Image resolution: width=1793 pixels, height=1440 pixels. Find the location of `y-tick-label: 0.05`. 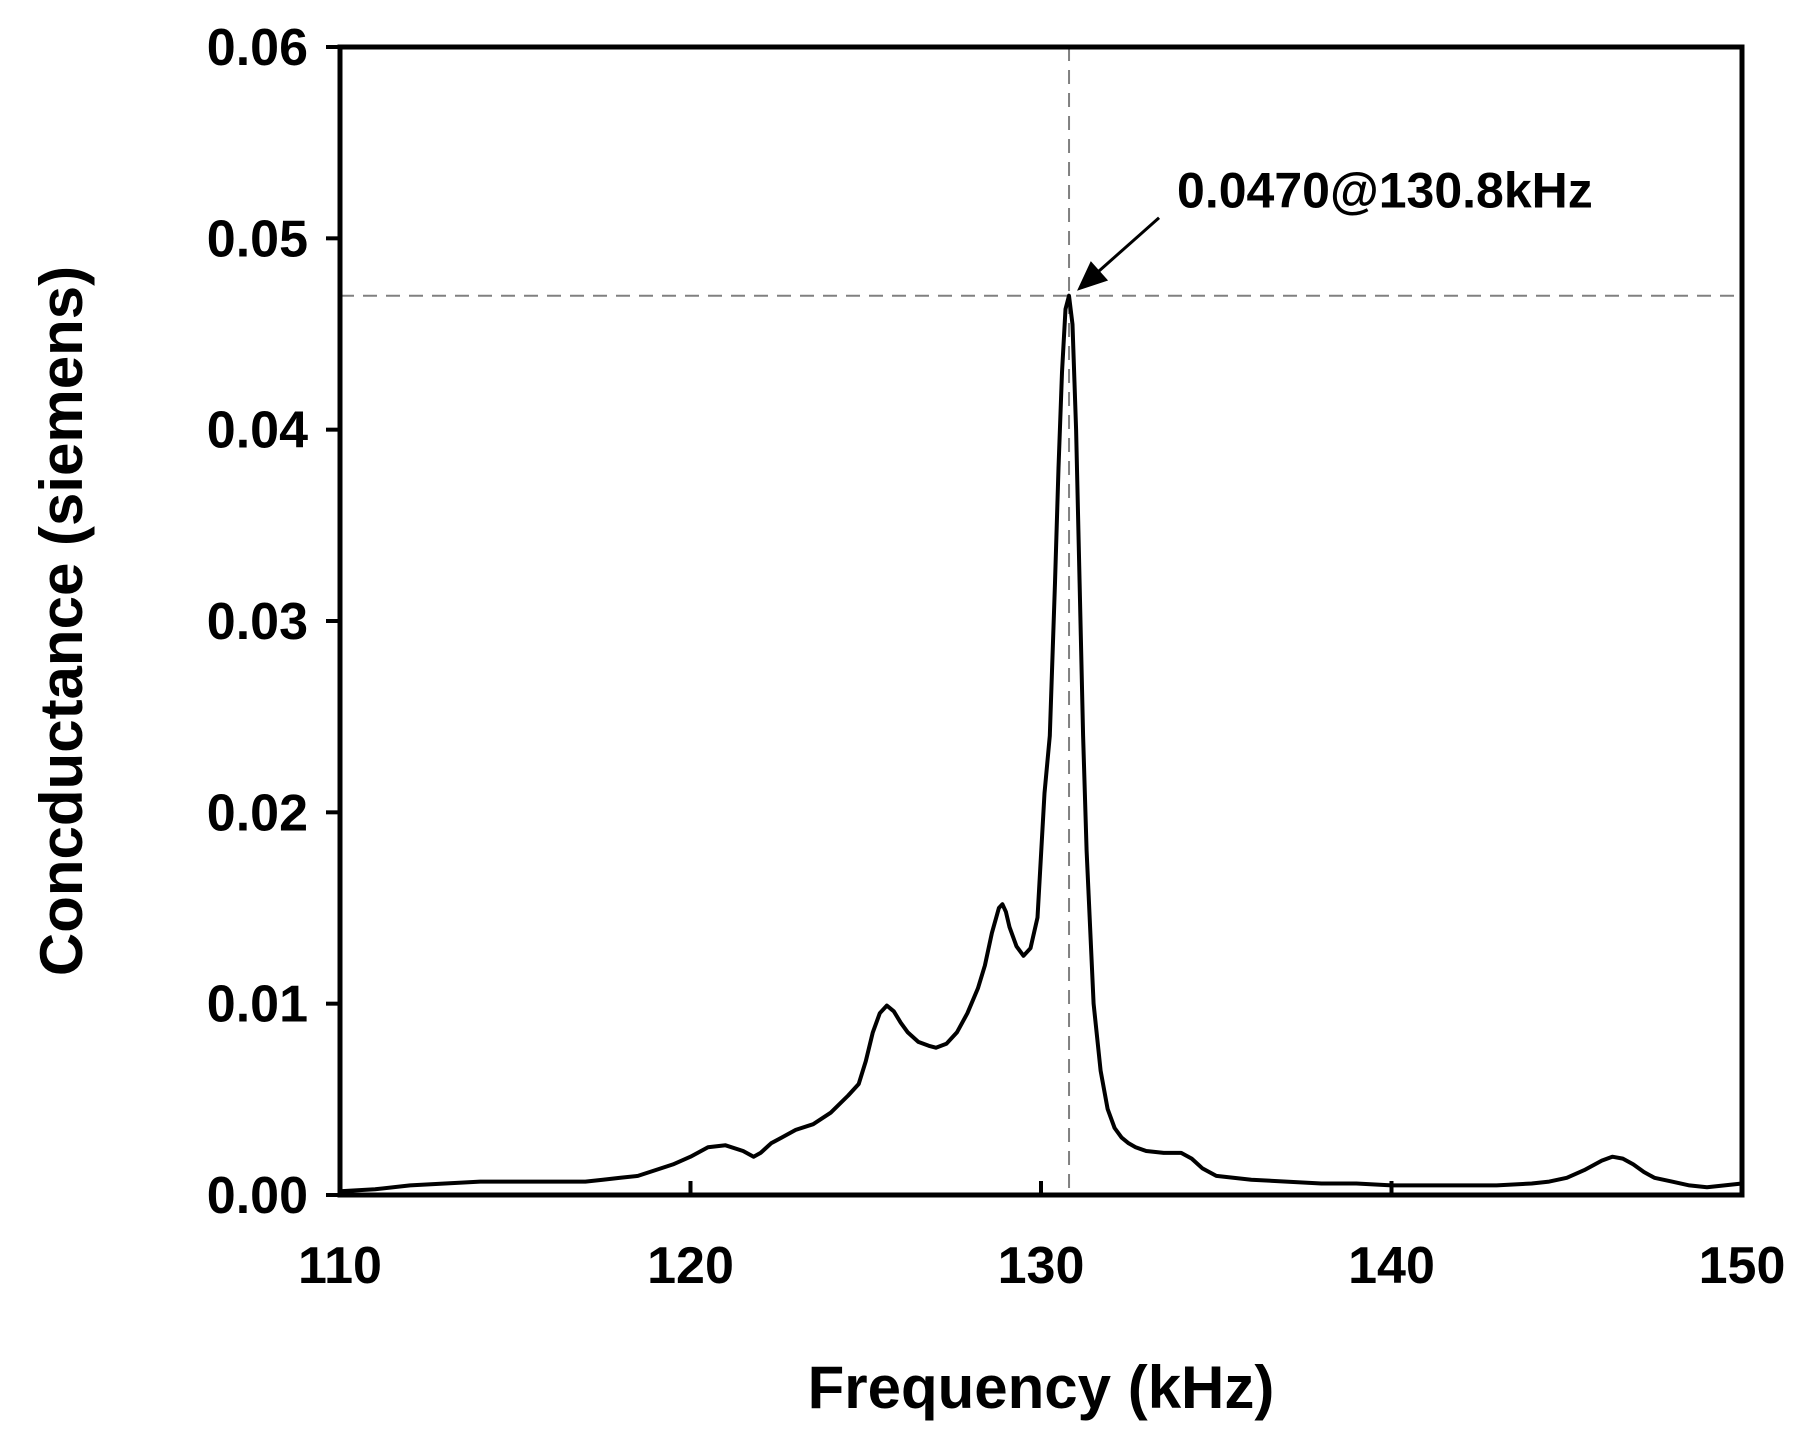

y-tick-label: 0.05 is located at coordinates (257, 239).